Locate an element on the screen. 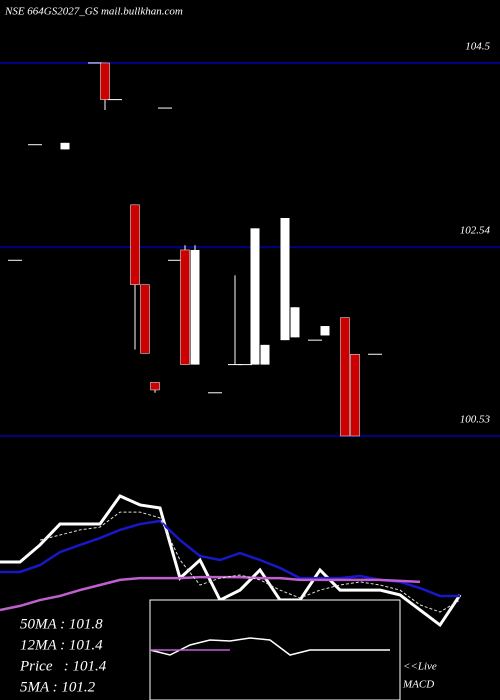  macd-layer is located at coordinates (269, 646).